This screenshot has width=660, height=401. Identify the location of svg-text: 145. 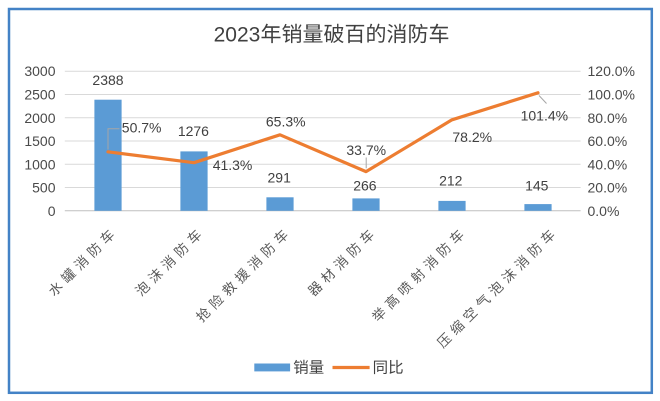
(537, 185).